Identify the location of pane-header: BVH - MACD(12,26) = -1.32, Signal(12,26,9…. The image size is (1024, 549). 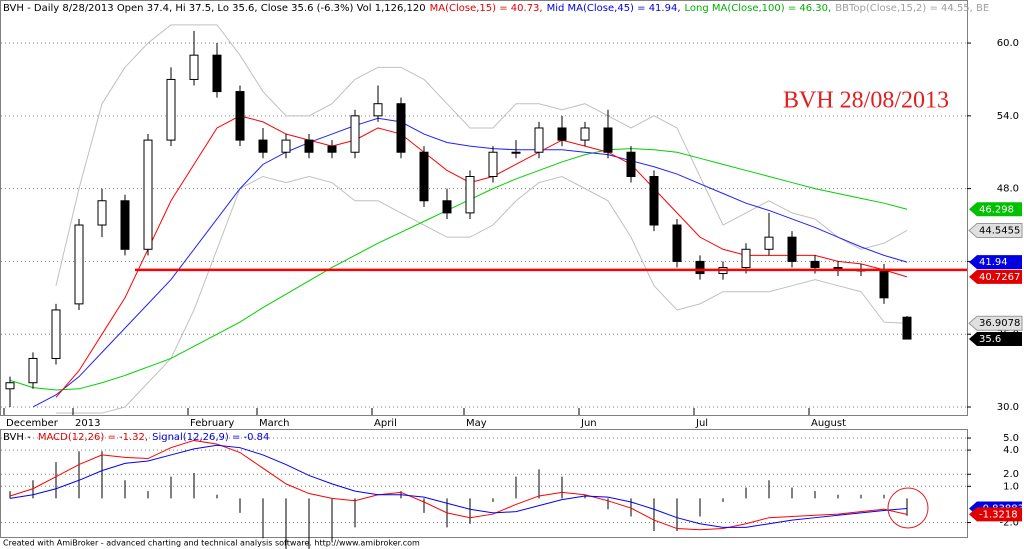
(136, 437).